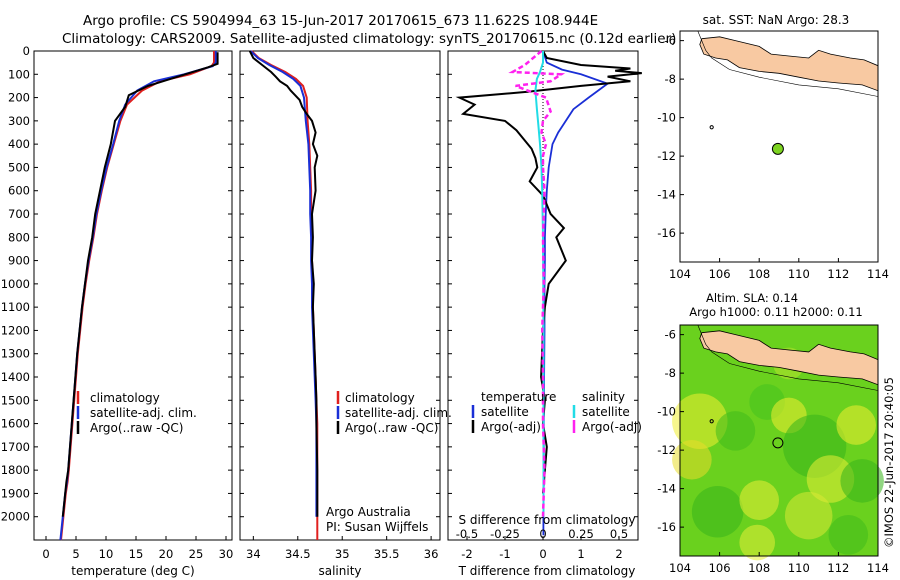 The height and width of the screenshot is (580, 900). What do you see at coordinates (752, 298) in the screenshot?
I see `sla-map-title: Altim. SLA: 0.14` at bounding box center [752, 298].